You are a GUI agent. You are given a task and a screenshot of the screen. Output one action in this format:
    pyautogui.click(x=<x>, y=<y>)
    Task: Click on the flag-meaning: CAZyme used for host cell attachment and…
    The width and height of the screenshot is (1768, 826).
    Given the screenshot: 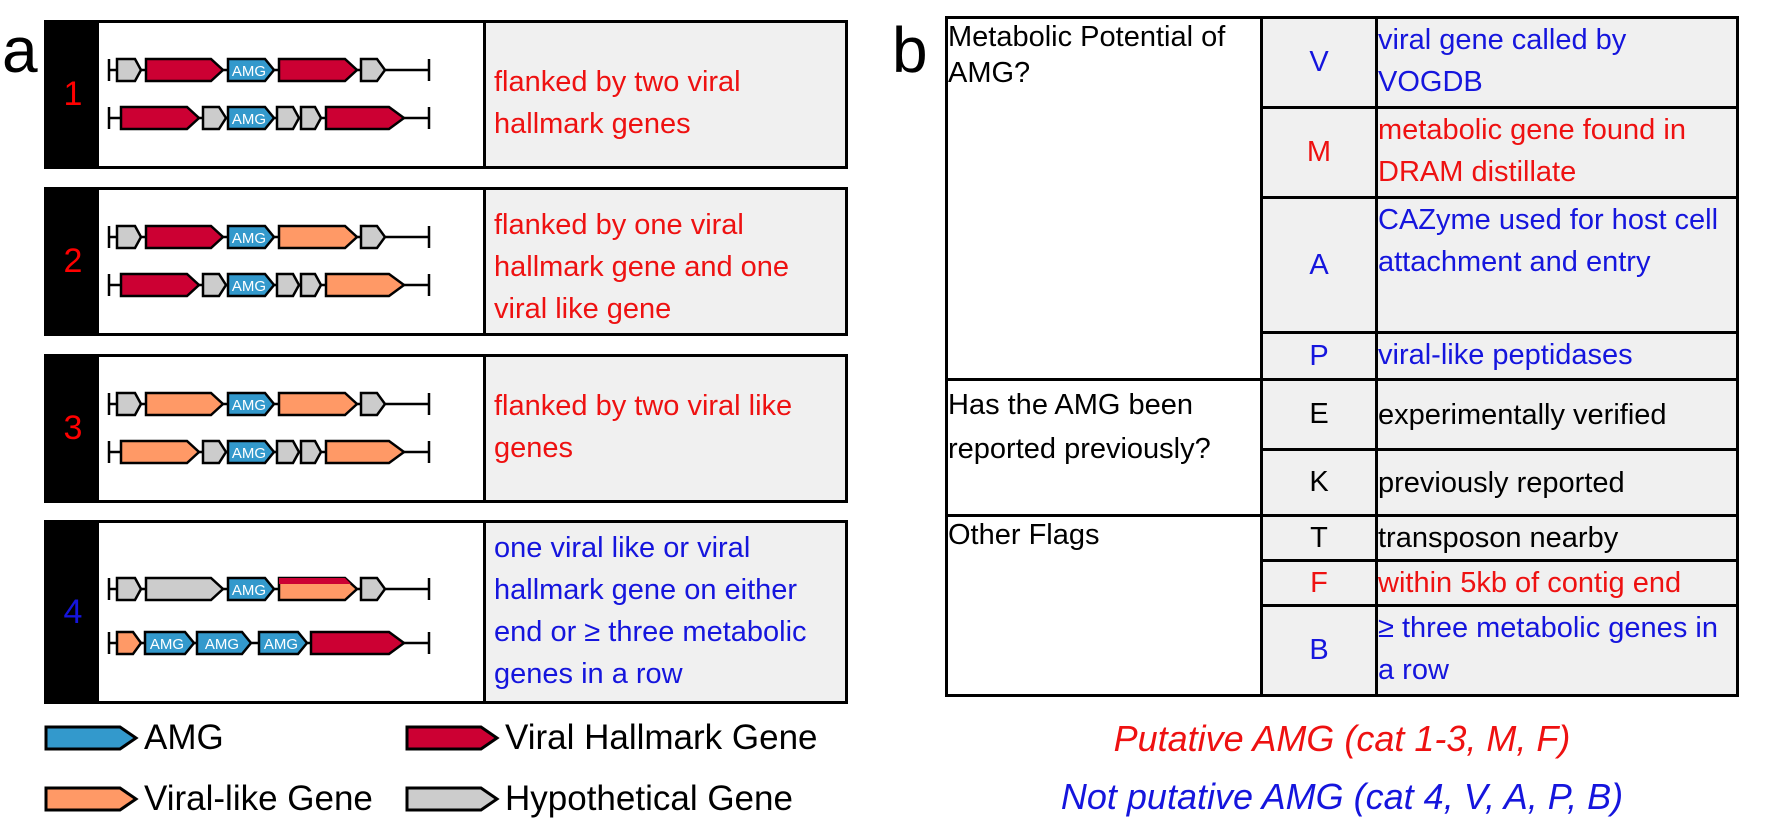 What is the action you would take?
    pyautogui.click(x=1557, y=265)
    